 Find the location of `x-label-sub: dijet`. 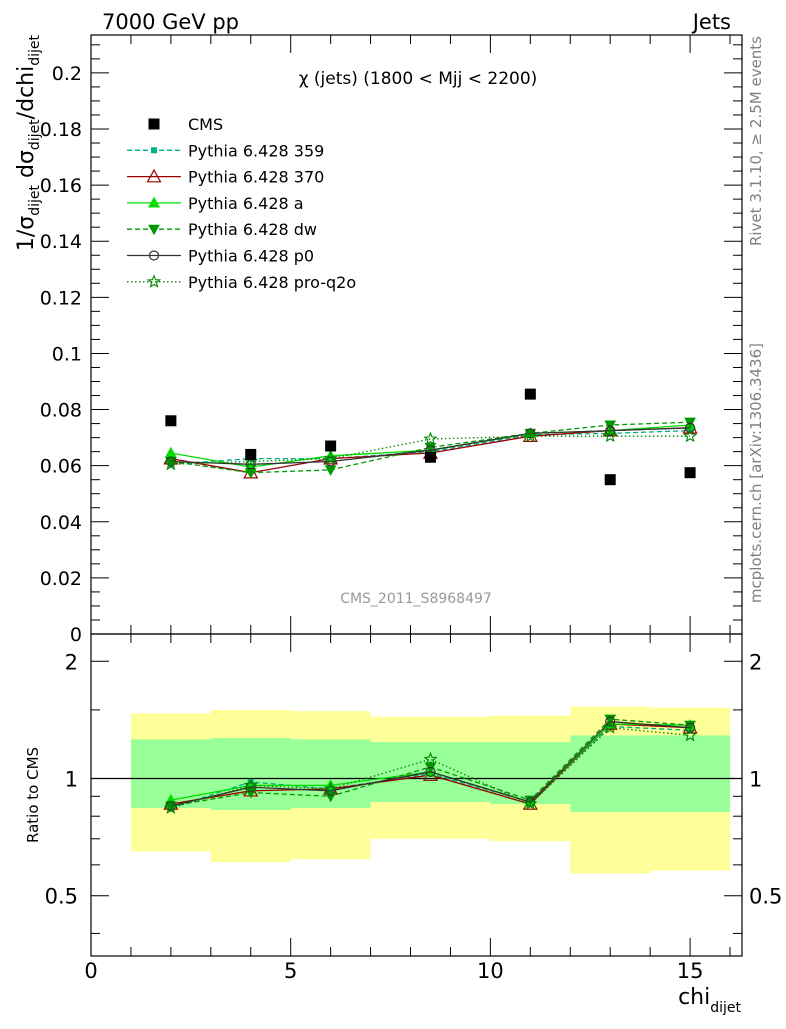

x-label-sub: dijet is located at coordinates (725, 1008).